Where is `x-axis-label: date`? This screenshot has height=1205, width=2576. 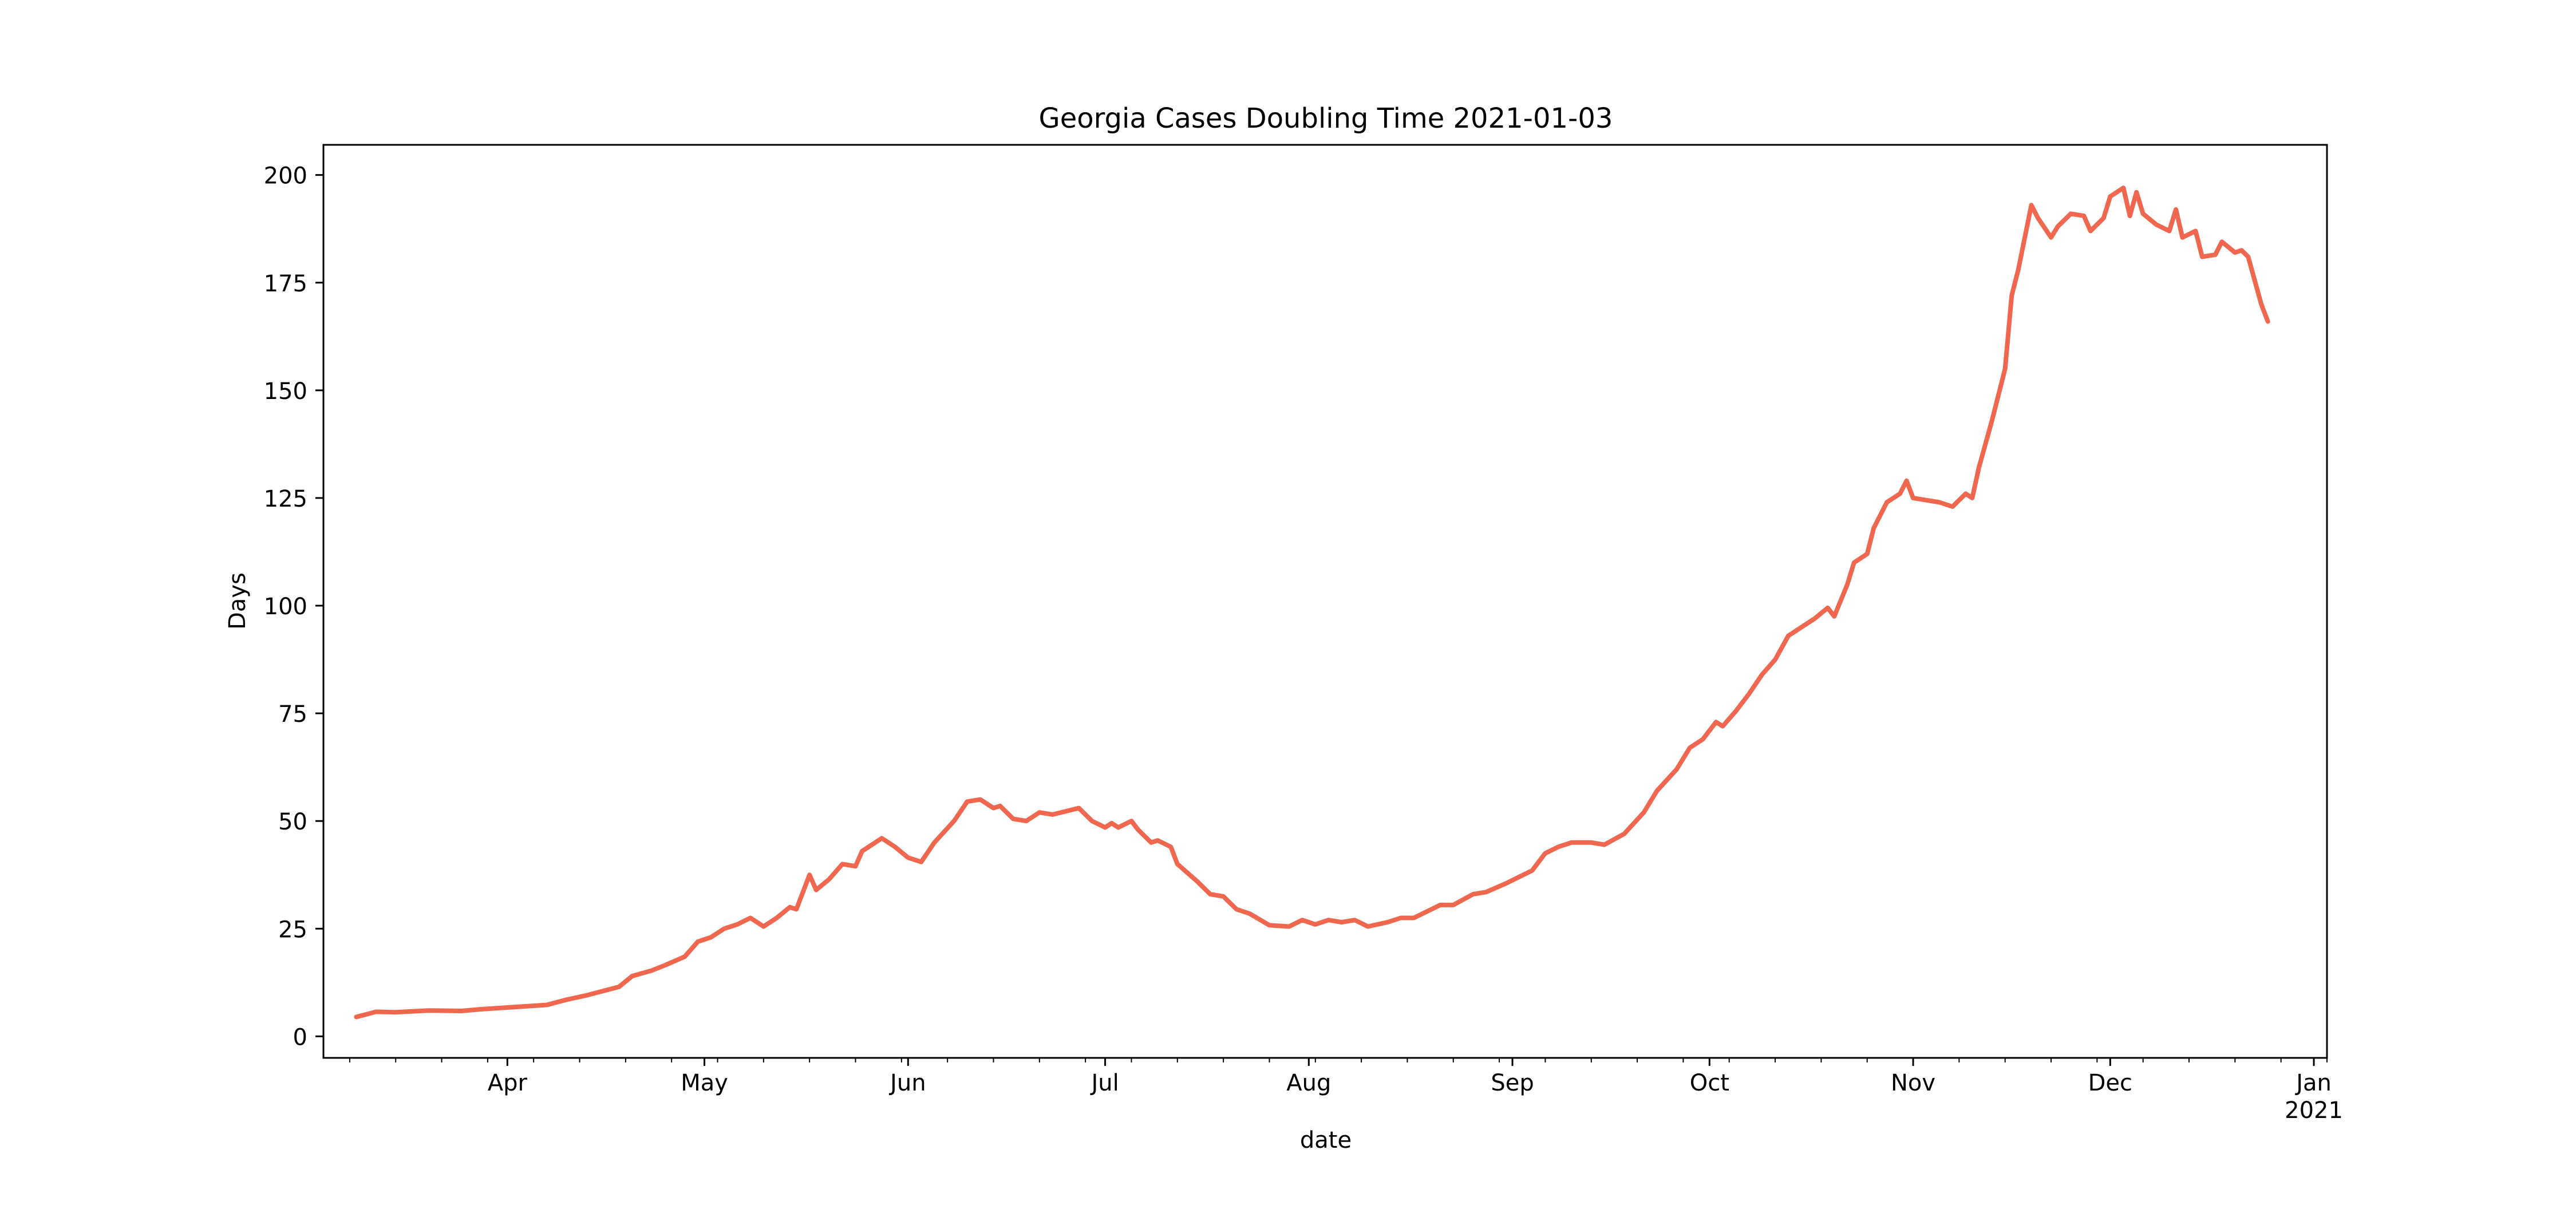 x-axis-label: date is located at coordinates (1326, 1140).